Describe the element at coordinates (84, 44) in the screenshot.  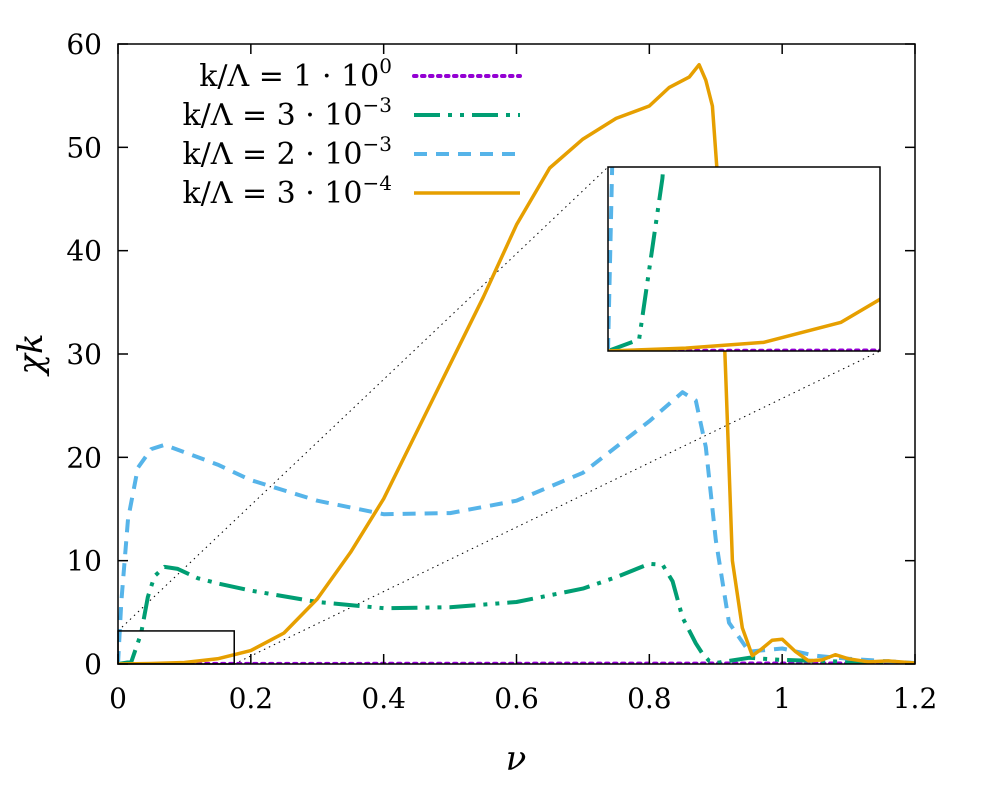
I see `y-tick-label-6: 60` at that location.